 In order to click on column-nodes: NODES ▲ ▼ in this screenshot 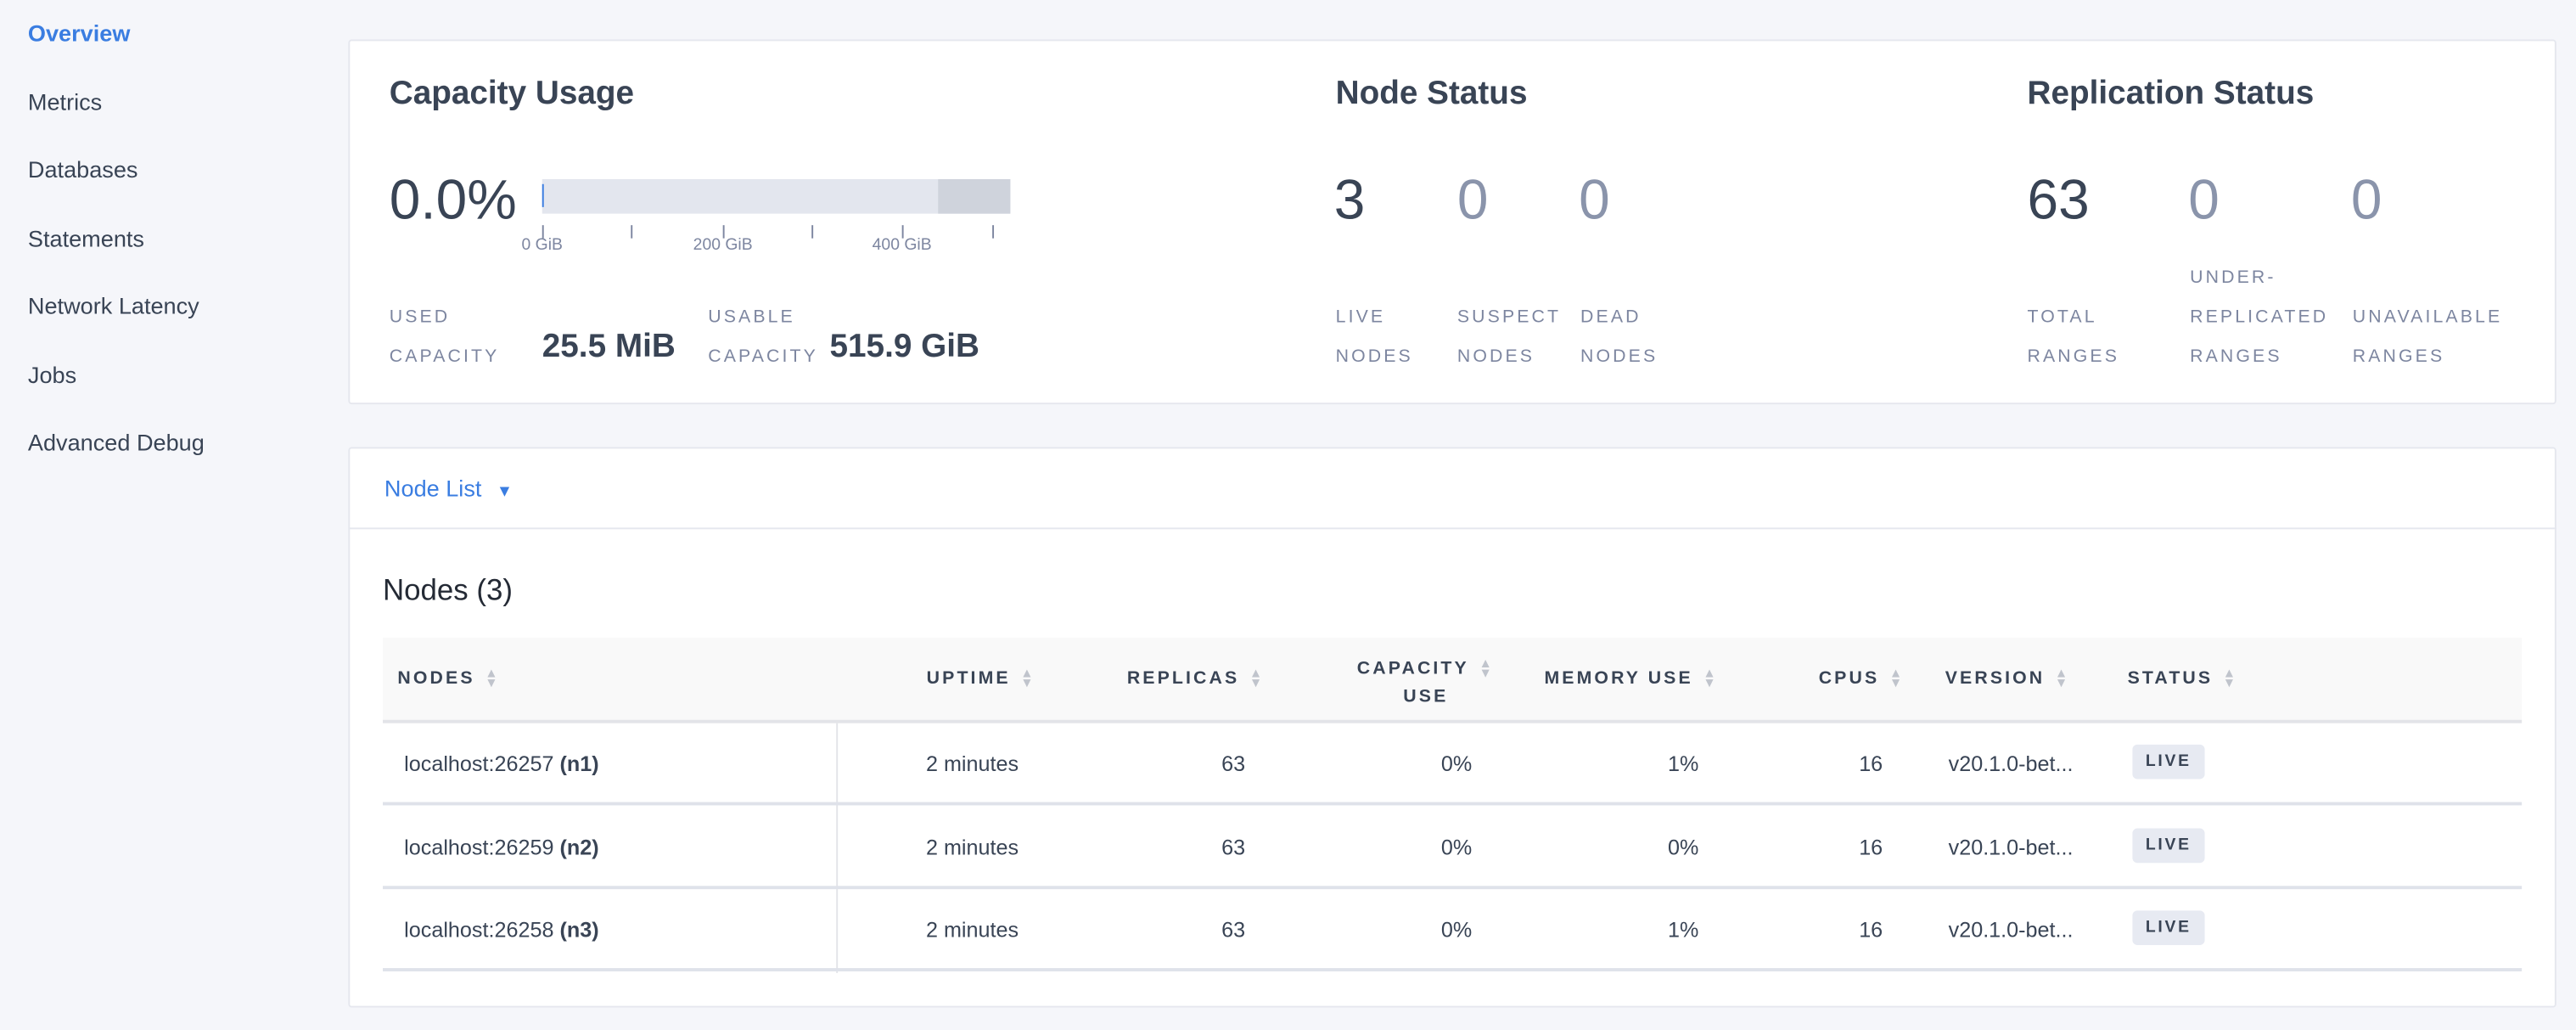, I will do `click(449, 679)`.